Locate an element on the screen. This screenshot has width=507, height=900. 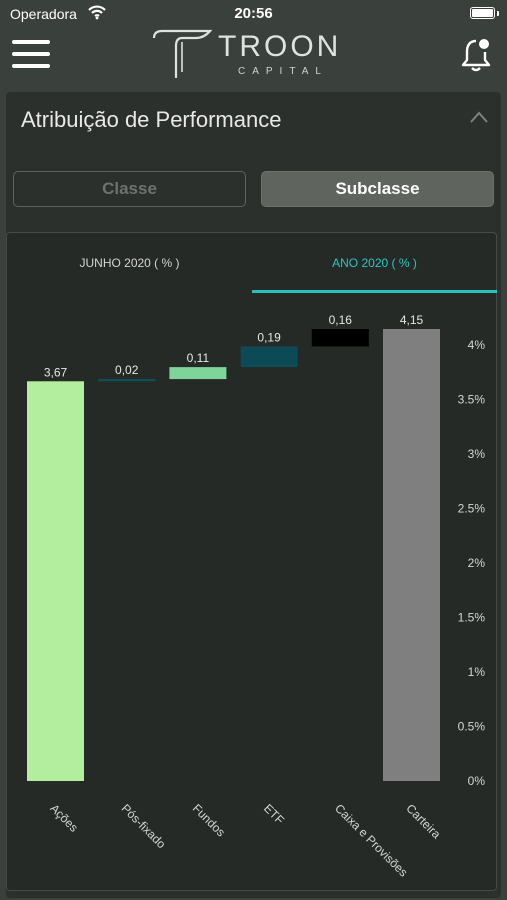
battery-tip is located at coordinates (498, 13).